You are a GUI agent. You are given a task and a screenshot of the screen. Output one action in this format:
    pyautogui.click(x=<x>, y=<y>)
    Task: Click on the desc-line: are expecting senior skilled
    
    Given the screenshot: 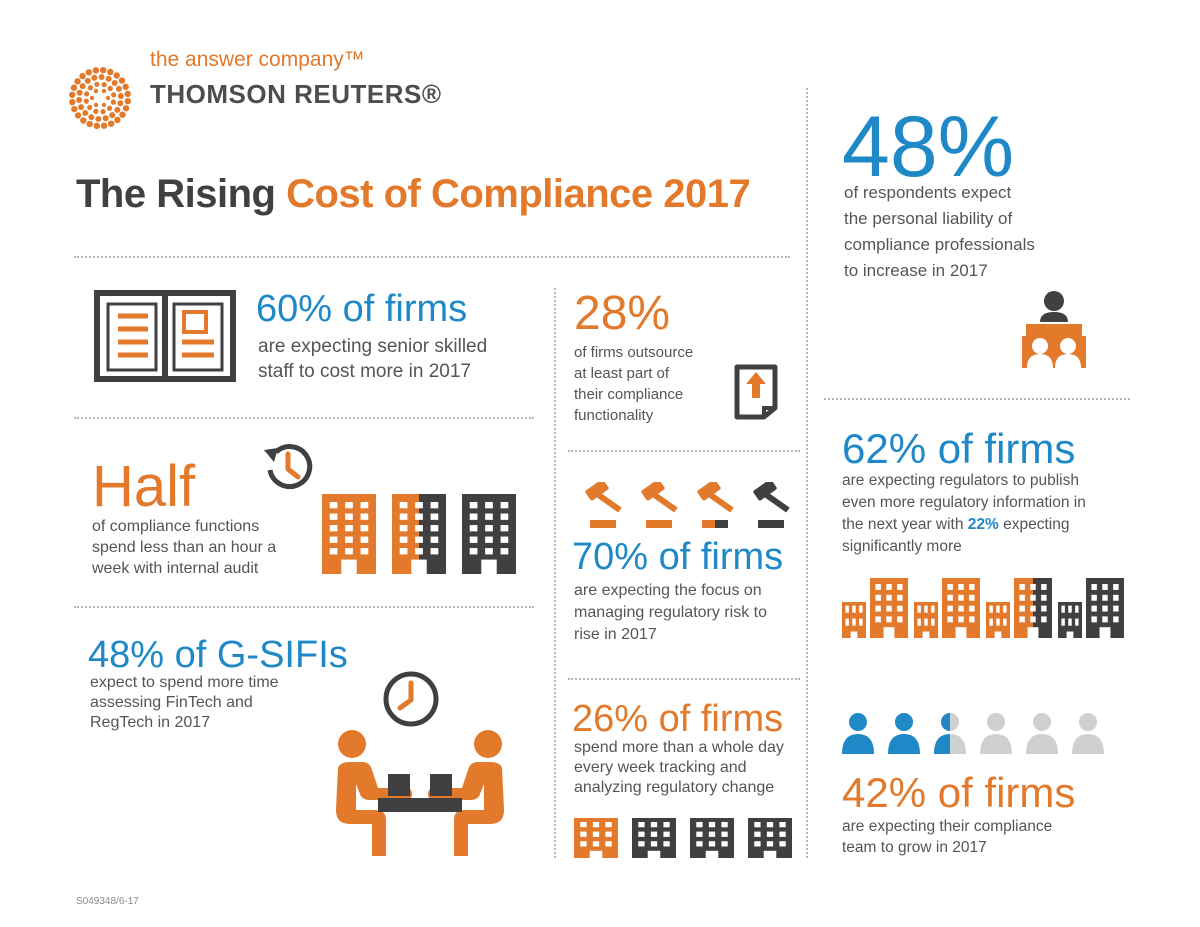 What is the action you would take?
    pyautogui.click(x=373, y=346)
    